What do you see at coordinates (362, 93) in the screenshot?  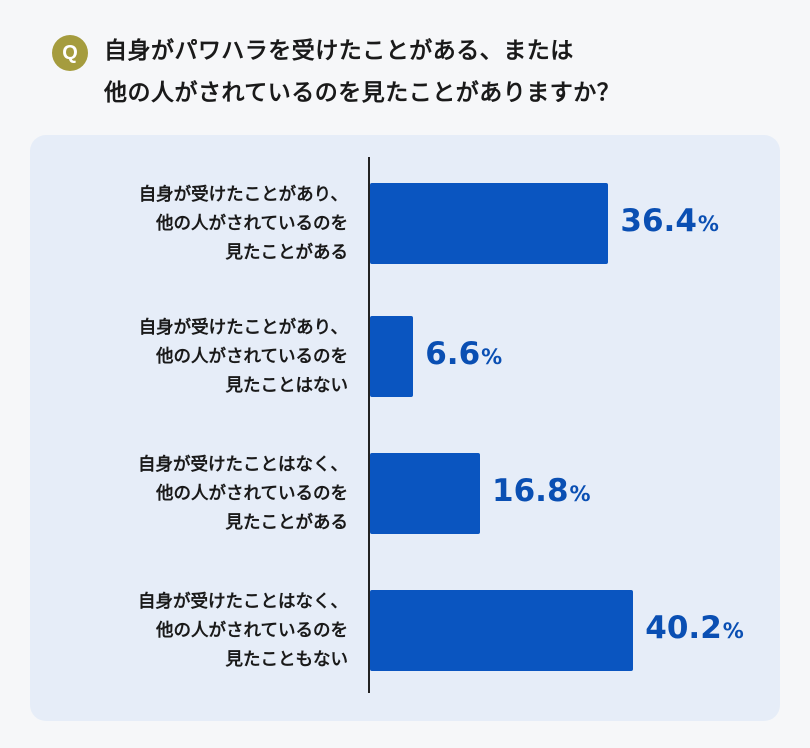 I see `question-line-2: 他の人がされているのを見たことがありますか？` at bounding box center [362, 93].